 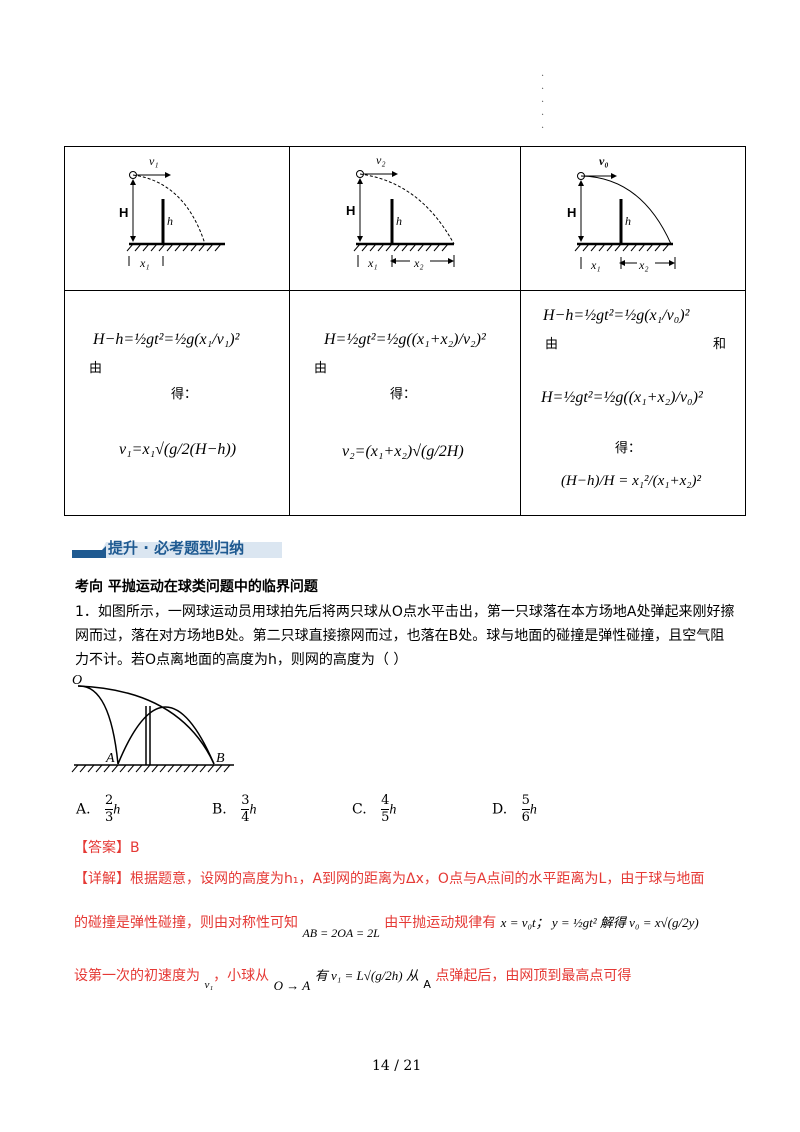 What do you see at coordinates (321, 368) in the screenshot?
I see `you-2: 由` at bounding box center [321, 368].